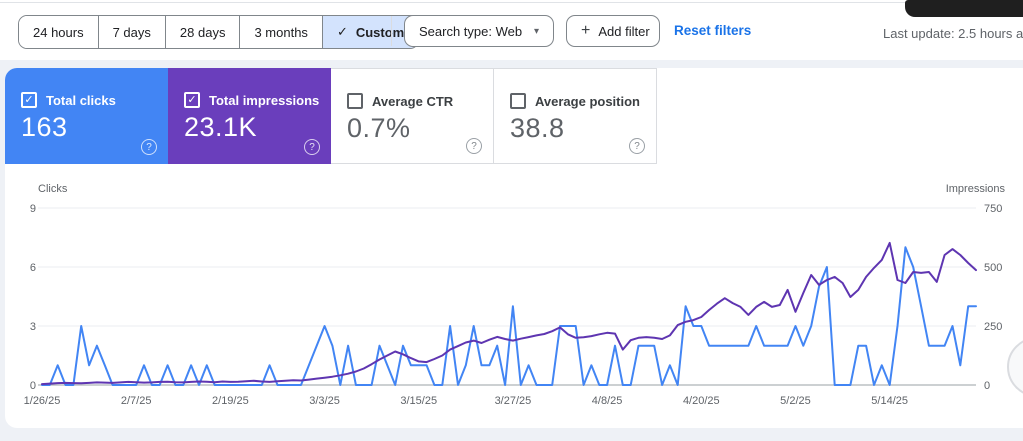  What do you see at coordinates (953, 33) in the screenshot?
I see `last-update-text: Last update: 2.5 hours a` at bounding box center [953, 33].